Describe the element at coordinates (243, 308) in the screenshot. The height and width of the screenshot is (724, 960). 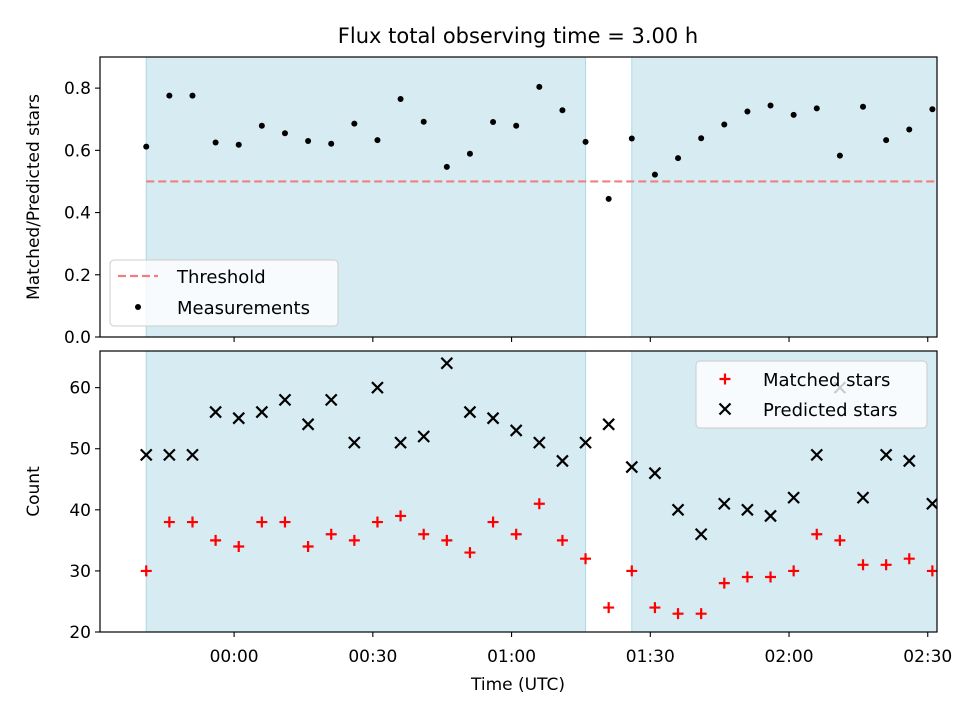
I see `legend-measurements-label: Measurements` at that location.